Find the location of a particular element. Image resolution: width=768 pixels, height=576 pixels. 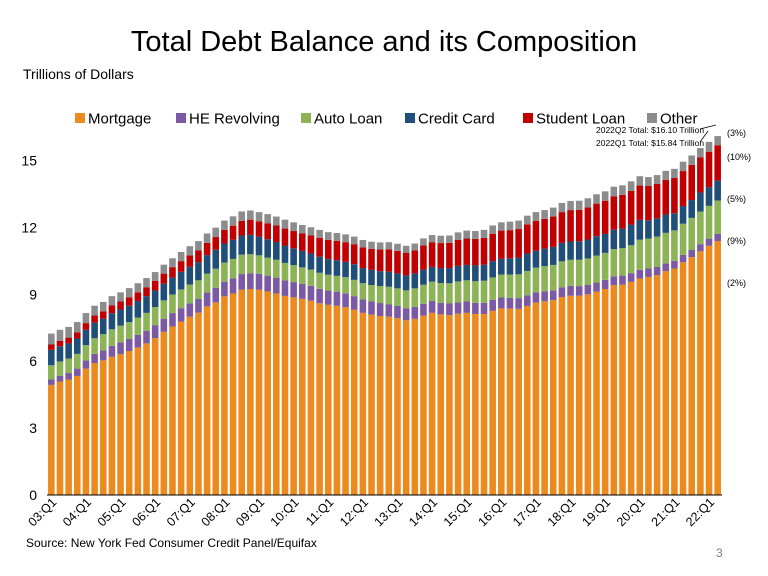

y-tick-label: 15 is located at coordinates (29, 161).